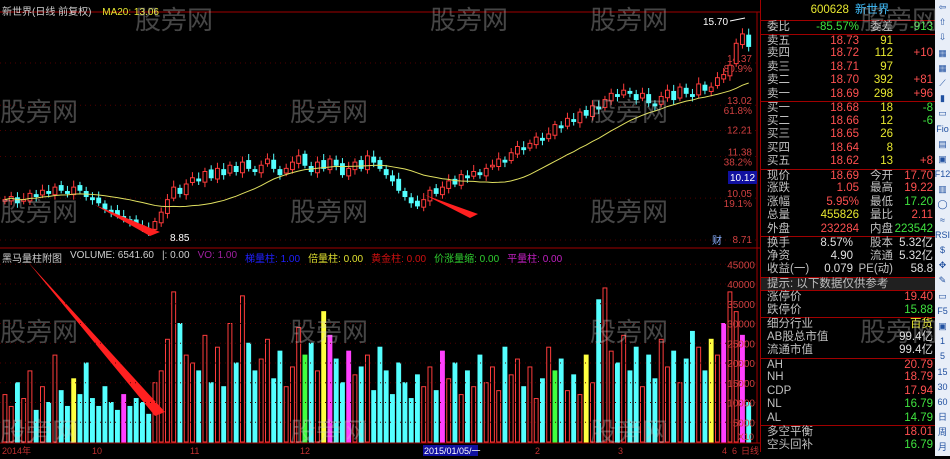 The height and width of the screenshot is (459, 950). I want to click on toolbar-button: ⇧, so click(942, 22).